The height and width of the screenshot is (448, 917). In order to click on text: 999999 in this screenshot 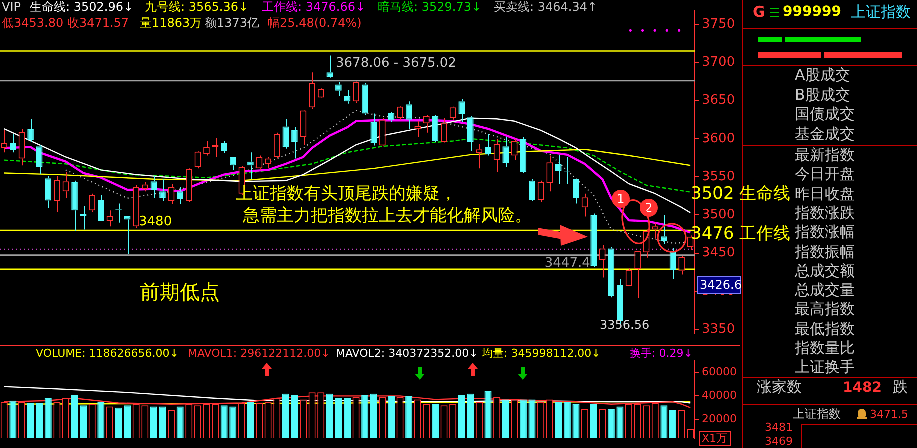, I will do `click(812, 12)`.